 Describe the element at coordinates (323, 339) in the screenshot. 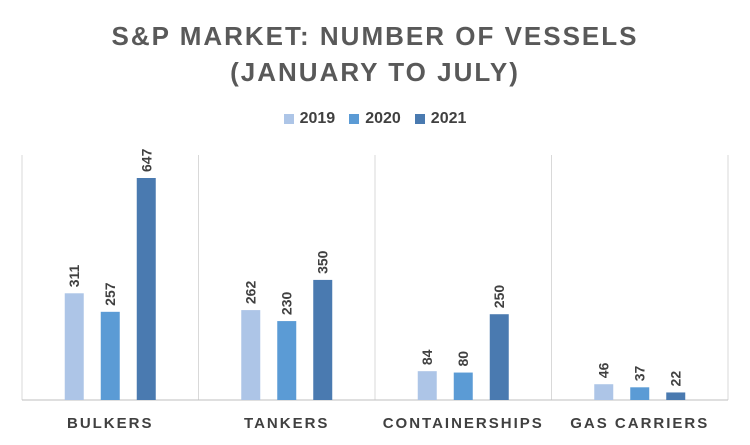

I see `bar-tankers-2021` at that location.